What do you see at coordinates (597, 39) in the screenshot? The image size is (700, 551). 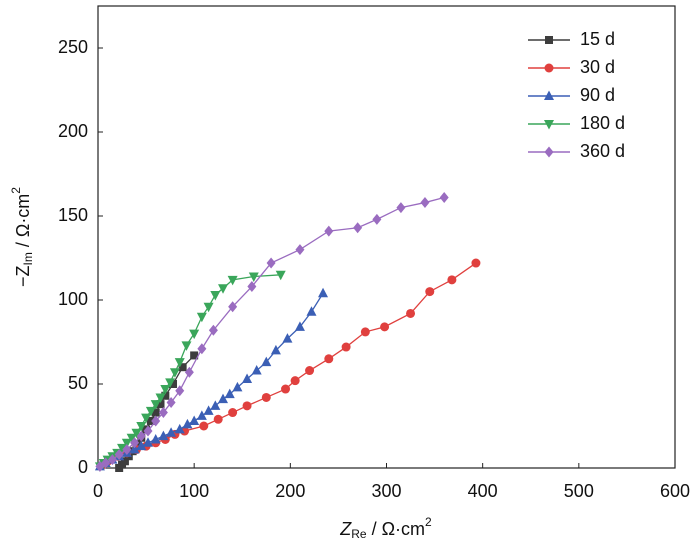 I see `legend-label: 15 d` at bounding box center [597, 39].